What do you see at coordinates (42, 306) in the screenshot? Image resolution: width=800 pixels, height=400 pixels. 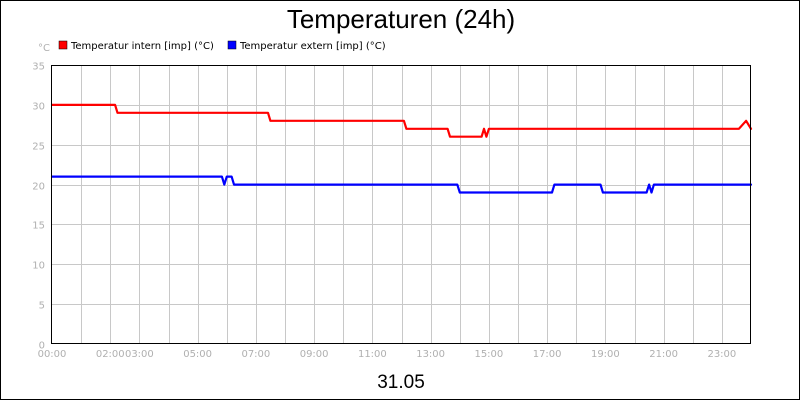 I see `y-tick-label: 5` at bounding box center [42, 306].